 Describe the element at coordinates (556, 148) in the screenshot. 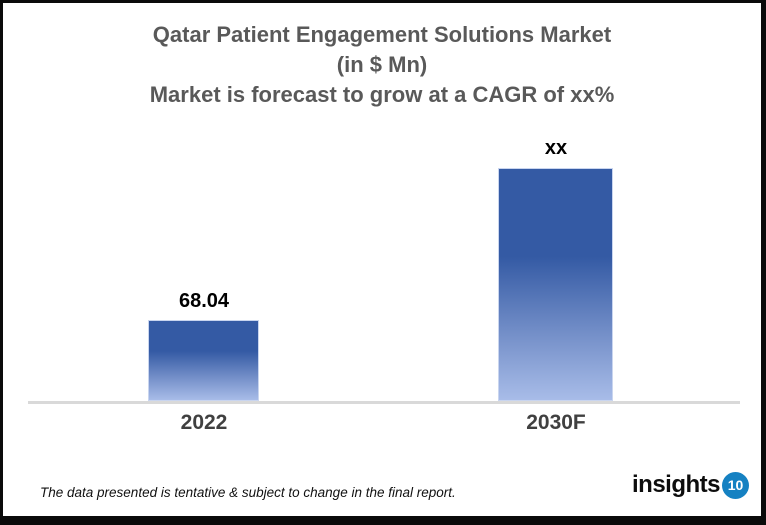

I see `value-label-2030f: xx` at that location.